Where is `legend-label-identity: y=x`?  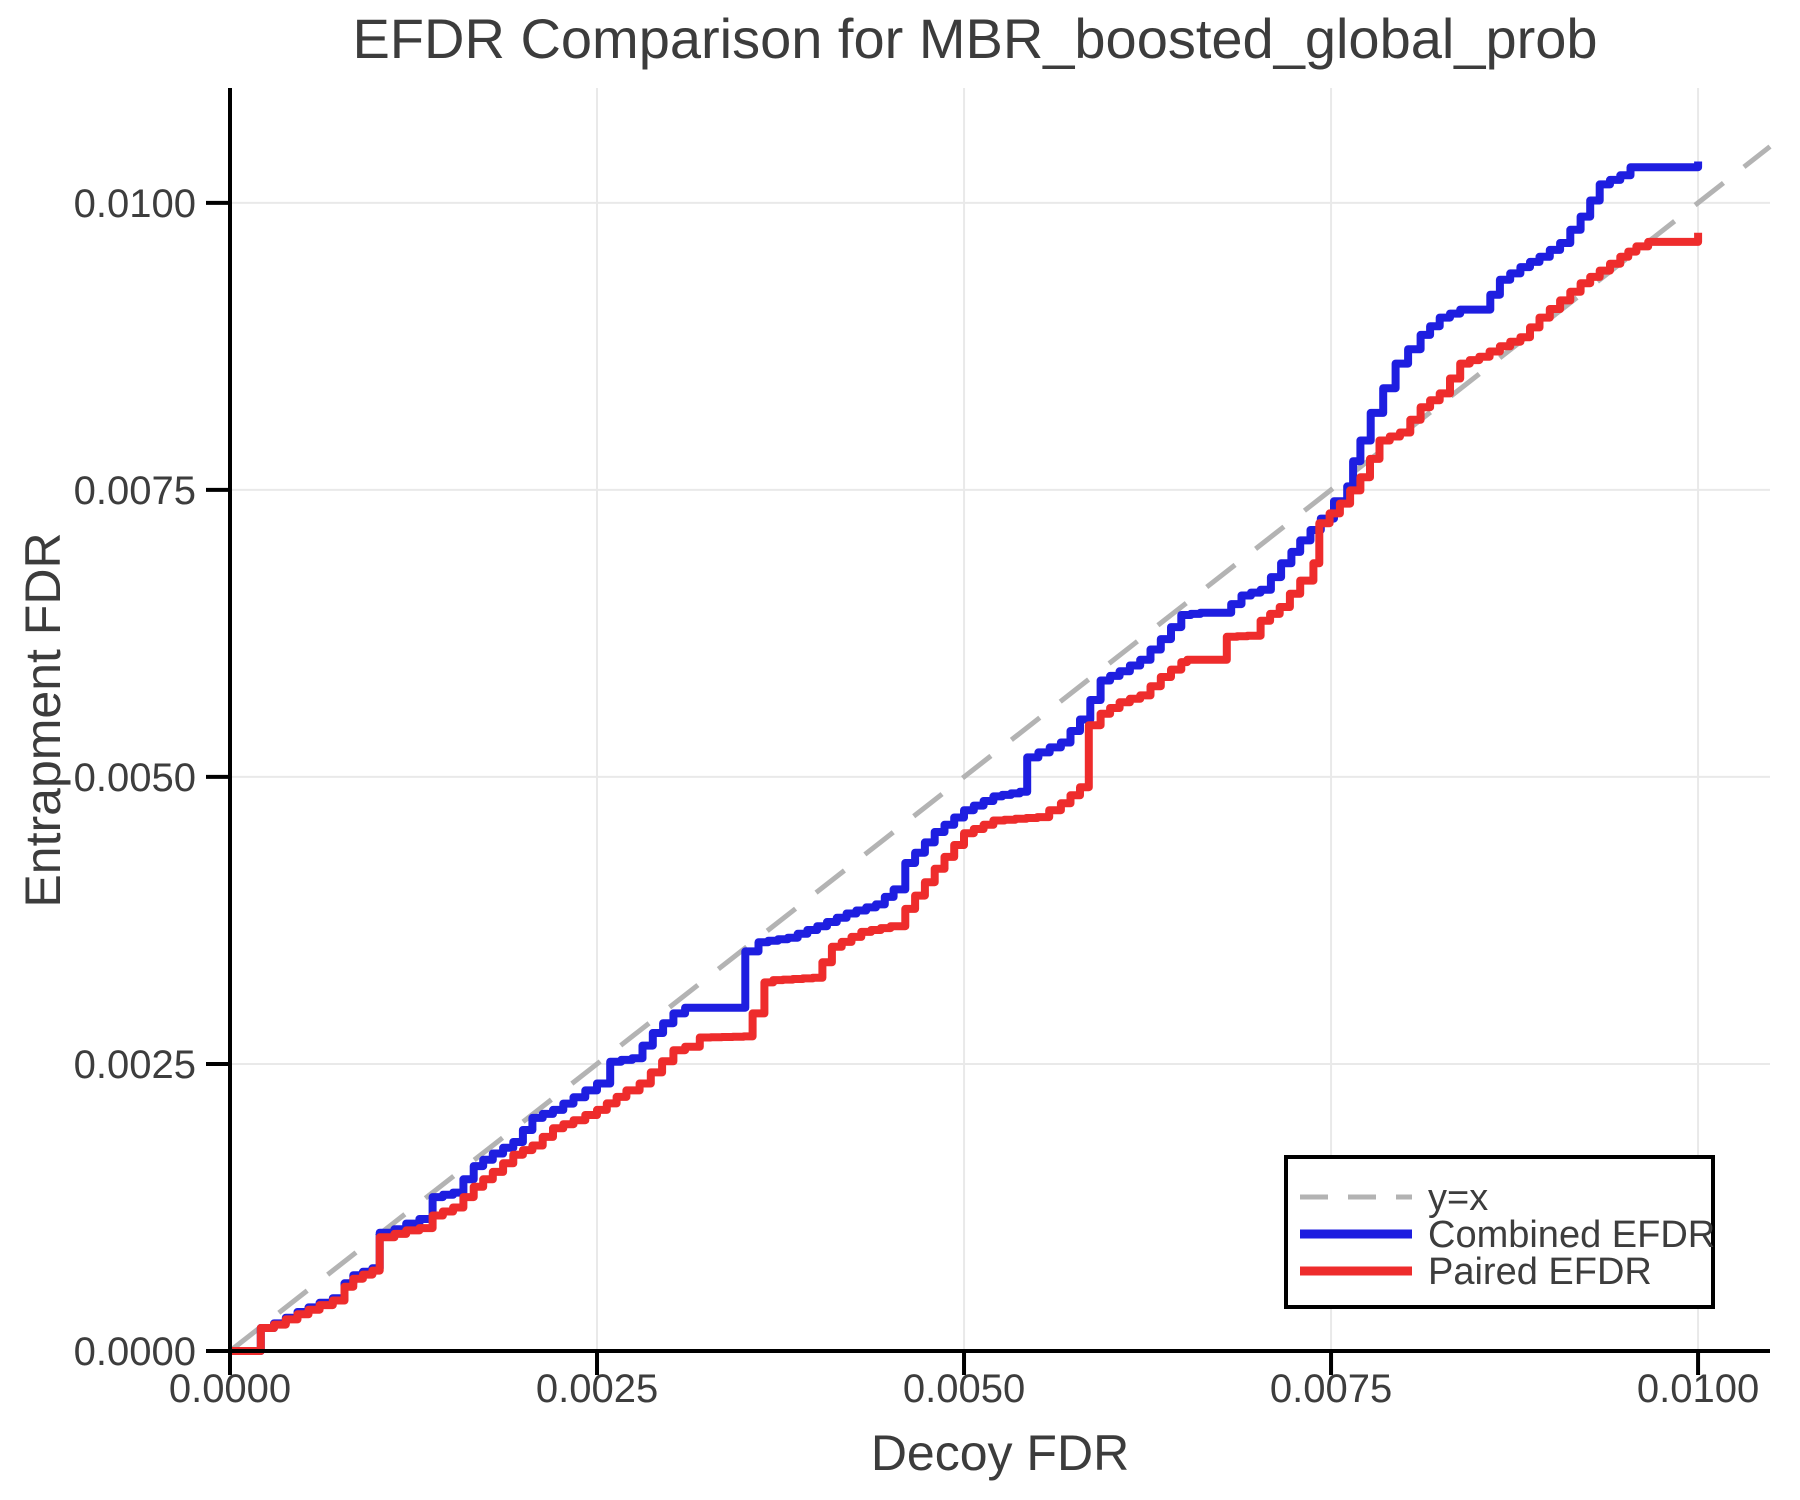 legend-label-identity: y=x is located at coordinates (1458, 1198).